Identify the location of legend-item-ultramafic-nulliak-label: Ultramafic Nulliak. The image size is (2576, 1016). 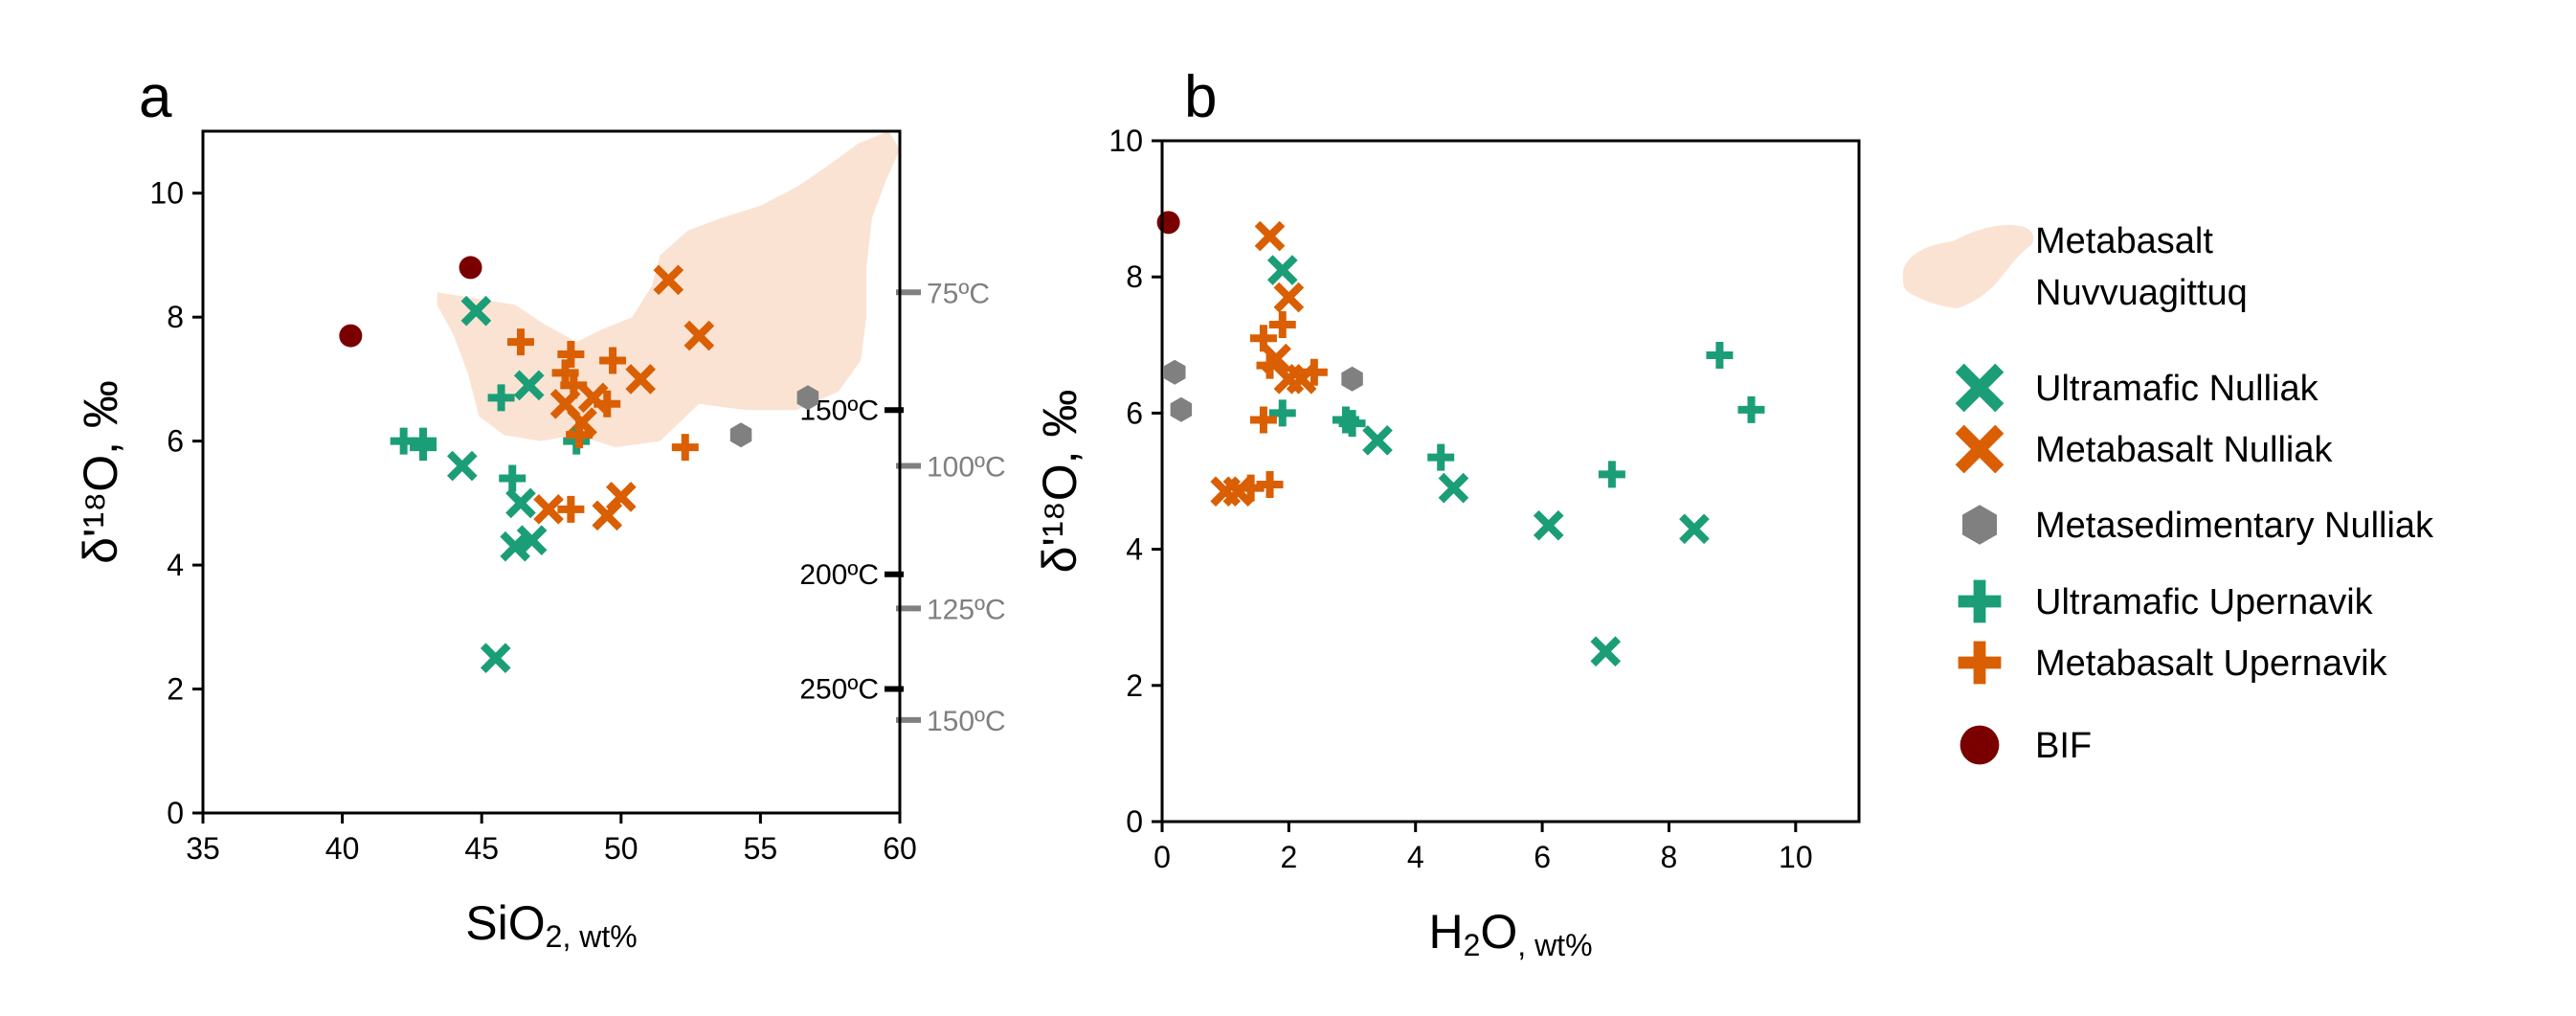
(2177, 389).